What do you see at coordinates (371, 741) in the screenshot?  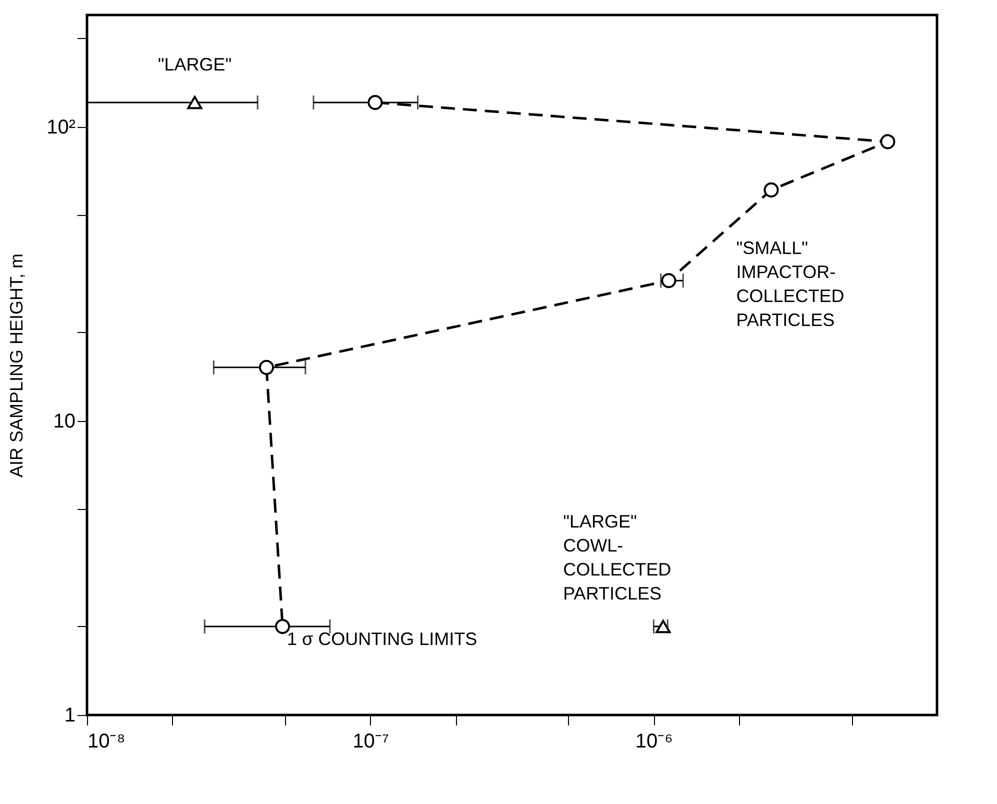 I see `x-tick-label: 10⁻⁷` at bounding box center [371, 741].